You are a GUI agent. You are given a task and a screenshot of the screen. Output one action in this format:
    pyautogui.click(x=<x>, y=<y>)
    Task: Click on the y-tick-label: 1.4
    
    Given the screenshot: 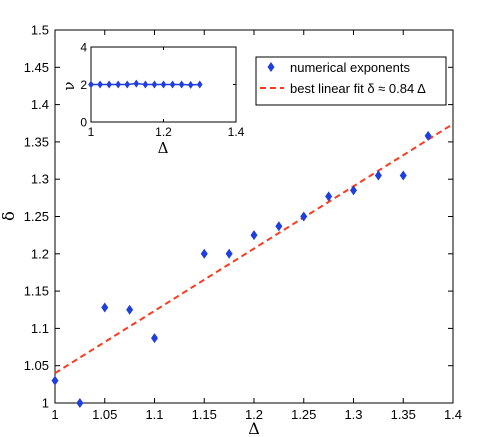 What is the action you would take?
    pyautogui.click(x=40, y=104)
    